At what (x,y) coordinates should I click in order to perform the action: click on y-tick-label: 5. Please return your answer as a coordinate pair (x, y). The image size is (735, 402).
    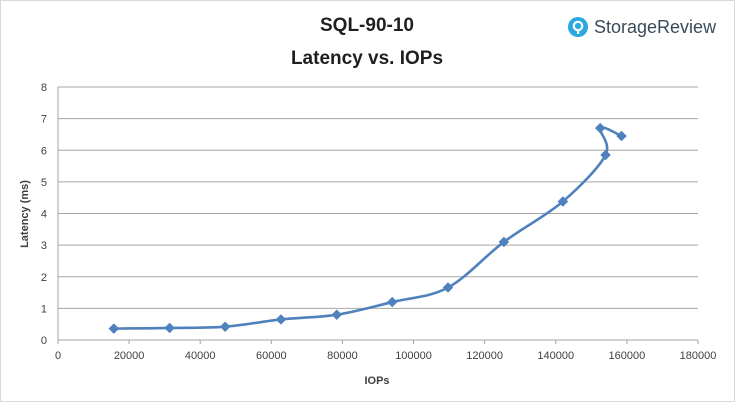
    Looking at the image, I should click on (44, 183).